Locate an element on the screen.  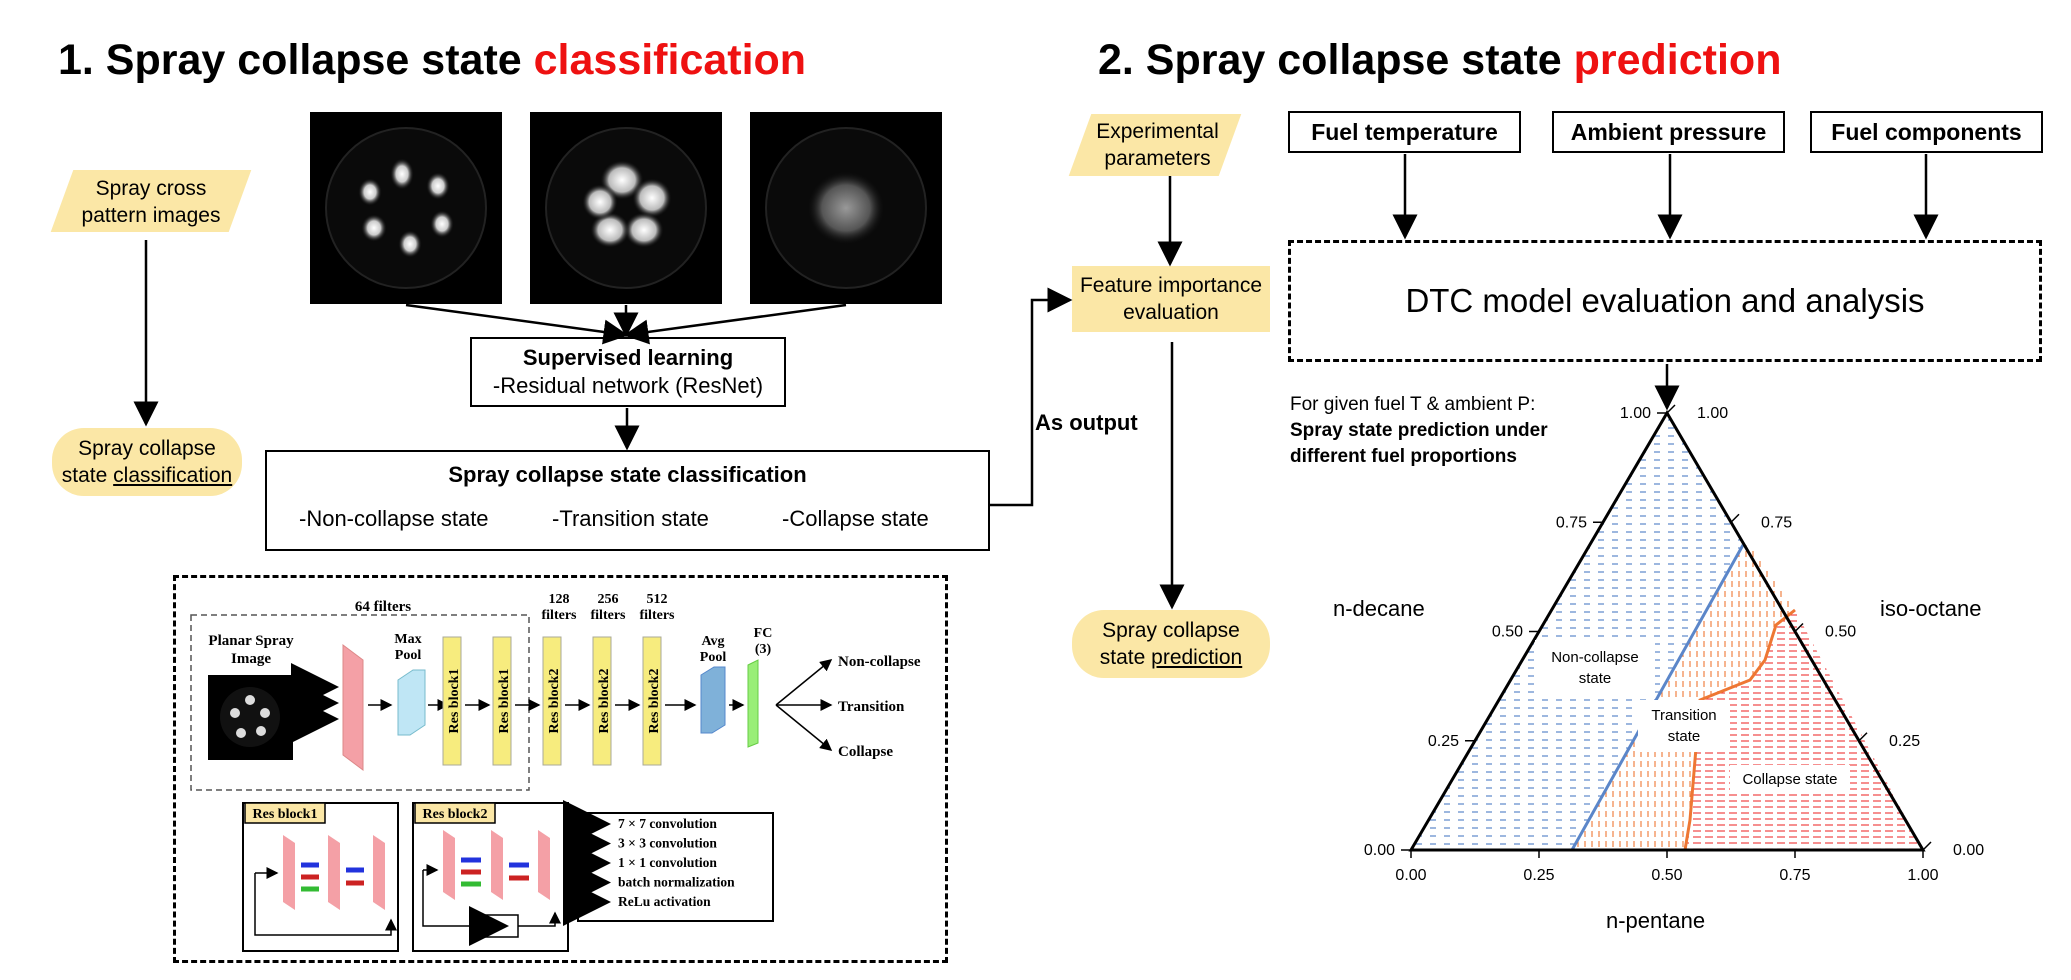
filters-256-num: 256 is located at coordinates (608, 599).